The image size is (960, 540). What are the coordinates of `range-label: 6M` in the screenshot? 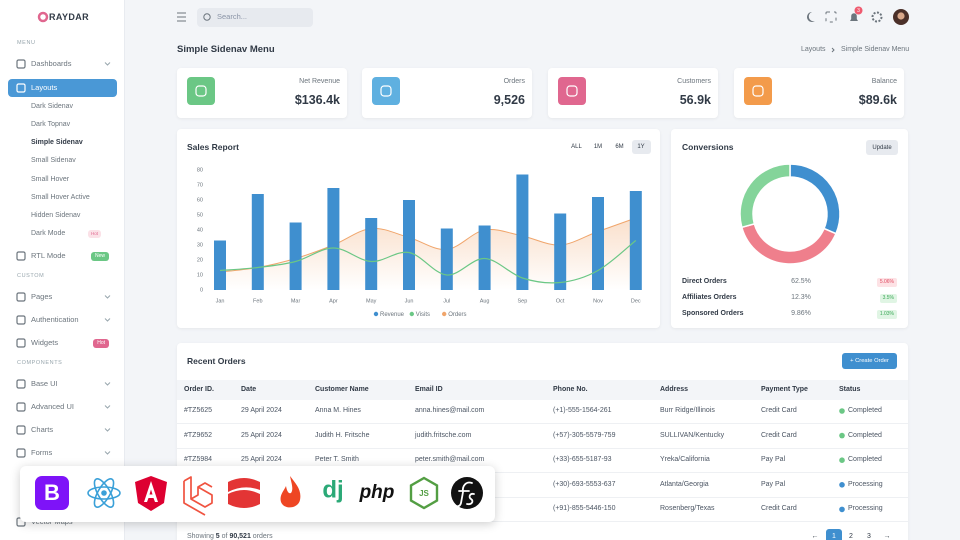 It's located at (619, 147).